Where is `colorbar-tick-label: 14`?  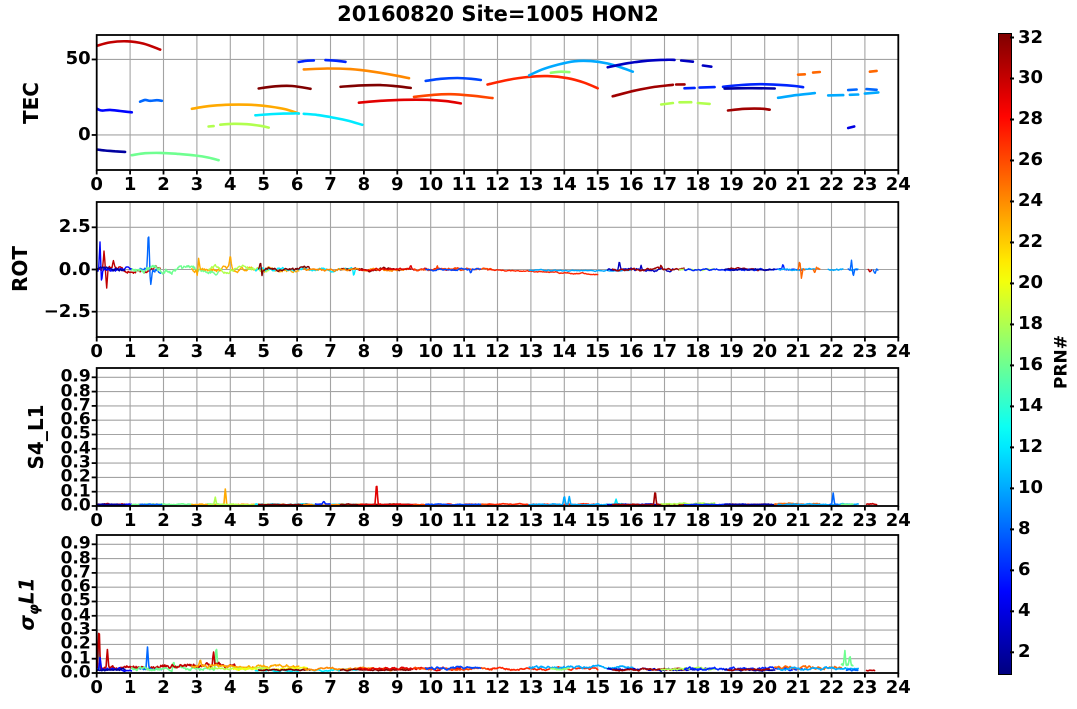 colorbar-tick-label: 14 is located at coordinates (1031, 406).